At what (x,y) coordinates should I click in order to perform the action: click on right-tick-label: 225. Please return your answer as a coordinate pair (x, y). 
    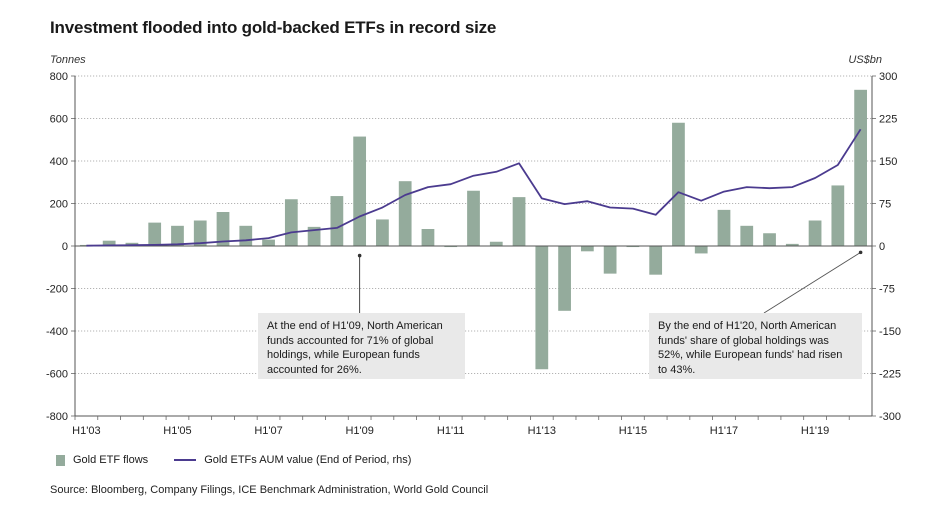
    Looking at the image, I should click on (888, 120).